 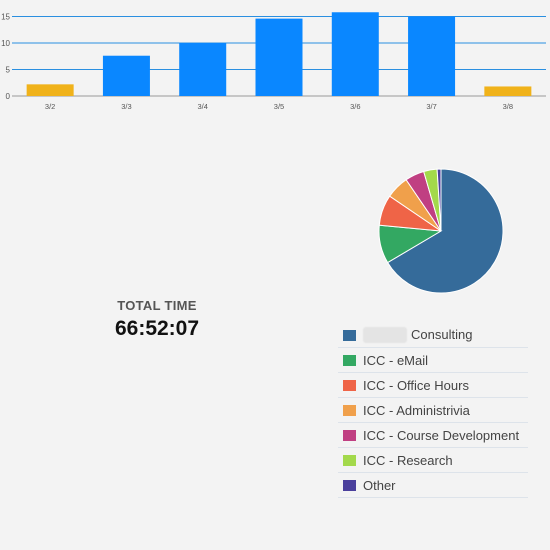 I want to click on x-tick-label: 3/3, so click(x=126, y=106).